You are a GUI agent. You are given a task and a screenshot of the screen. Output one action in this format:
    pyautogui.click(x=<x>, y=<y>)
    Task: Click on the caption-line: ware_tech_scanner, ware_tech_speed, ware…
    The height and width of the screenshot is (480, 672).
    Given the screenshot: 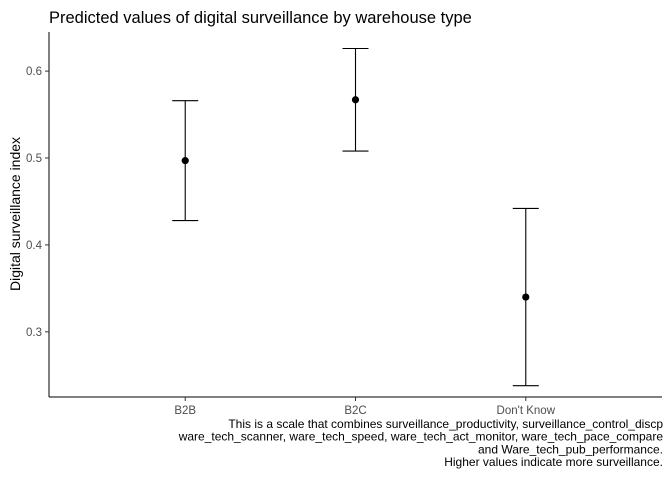 What is the action you would take?
    pyautogui.click(x=421, y=437)
    